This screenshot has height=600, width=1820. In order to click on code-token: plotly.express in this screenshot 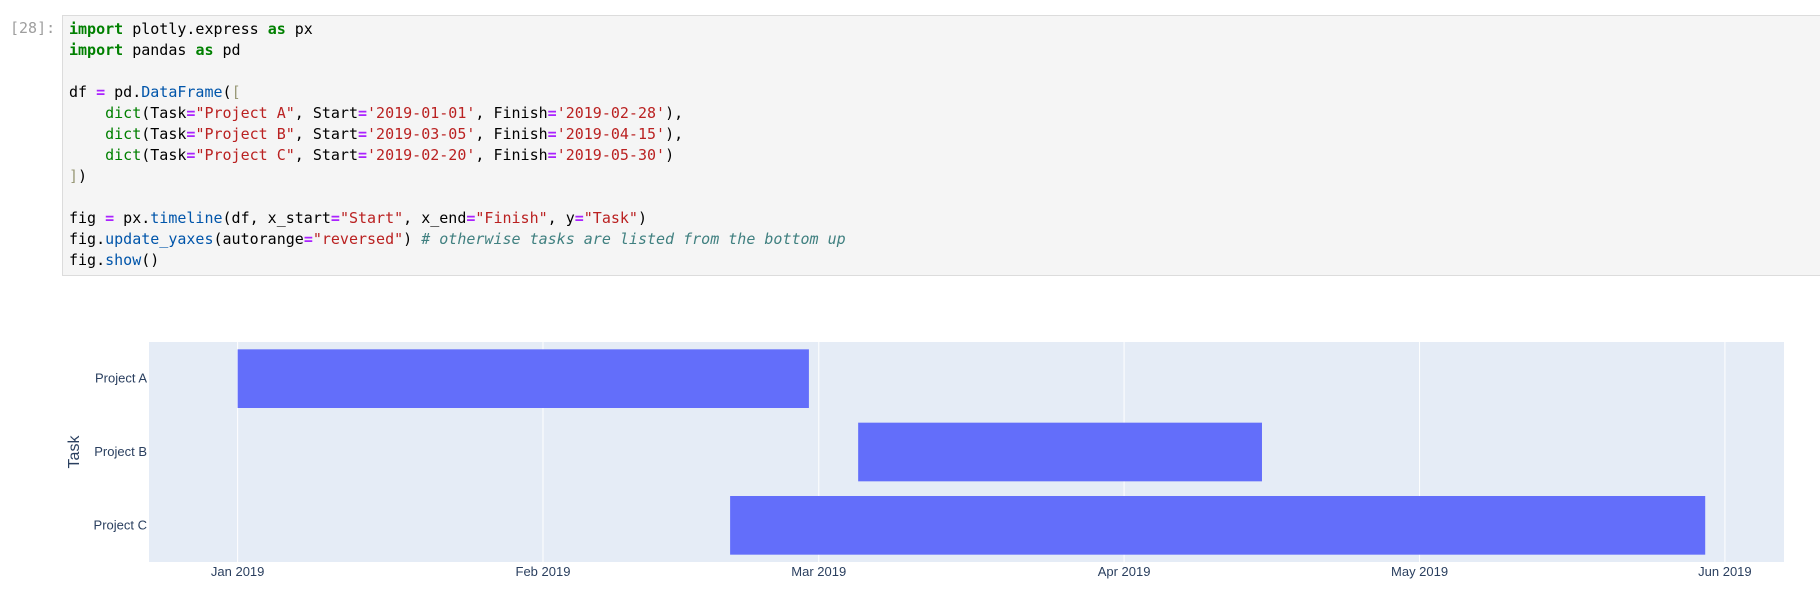, I will do `click(195, 29)`.